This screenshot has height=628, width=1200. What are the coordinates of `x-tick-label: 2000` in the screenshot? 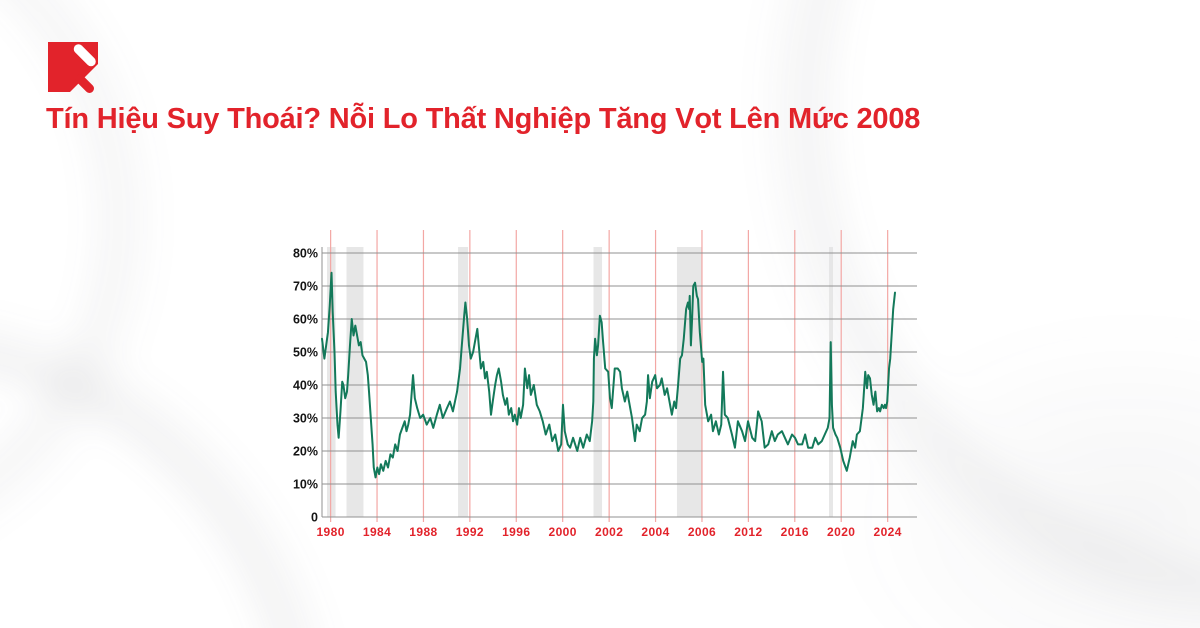 It's located at (563, 532).